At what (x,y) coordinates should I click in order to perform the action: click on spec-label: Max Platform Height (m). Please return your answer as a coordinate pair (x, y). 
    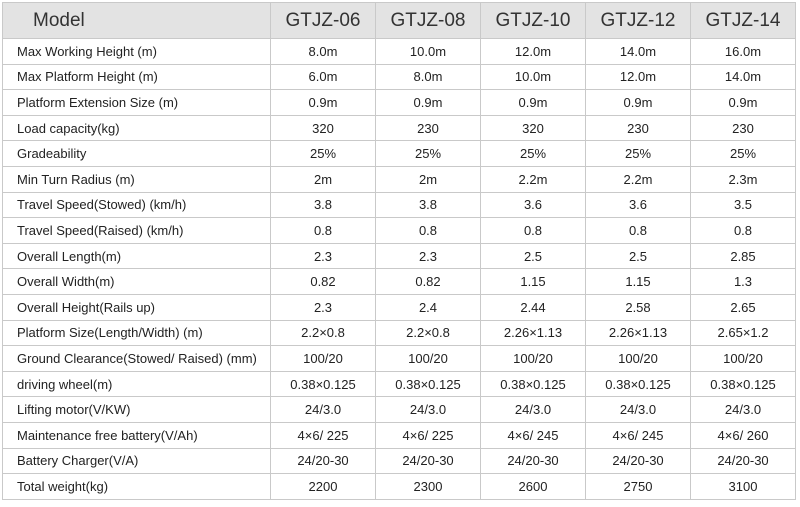
    Looking at the image, I should click on (136, 77).